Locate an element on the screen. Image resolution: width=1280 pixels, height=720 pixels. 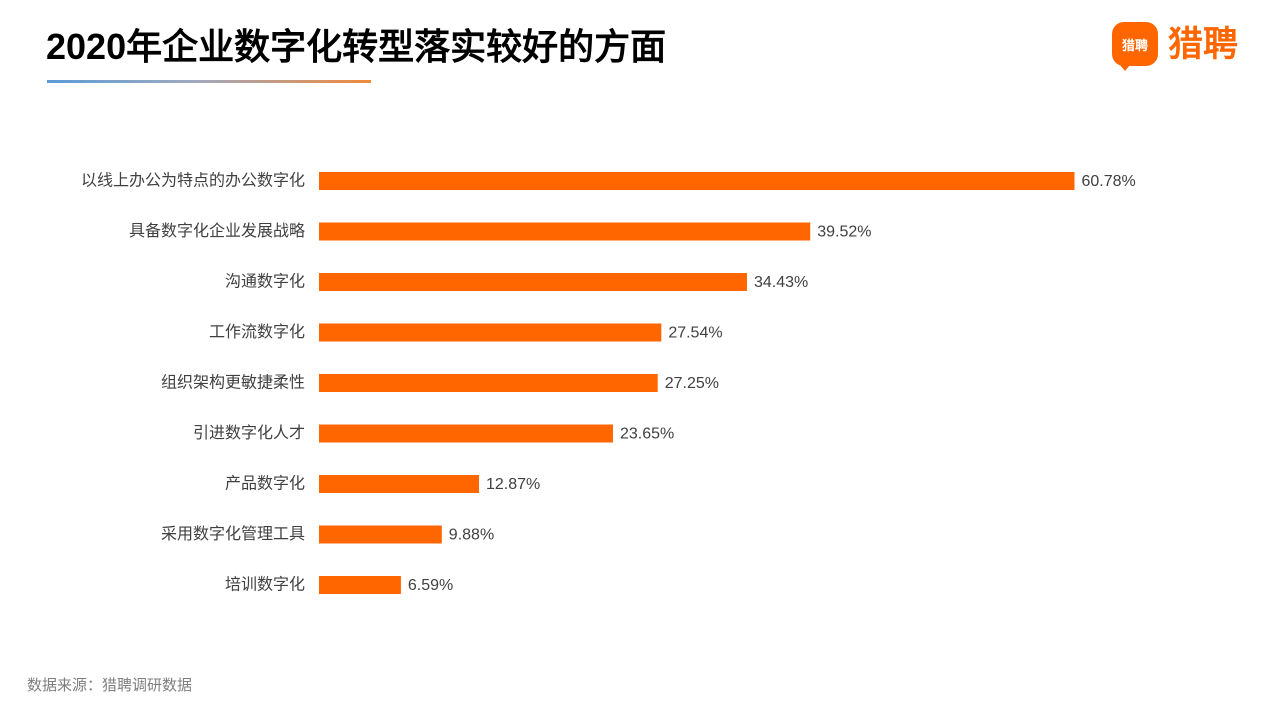
category-label: 引进数字化人才 is located at coordinates (249, 433).